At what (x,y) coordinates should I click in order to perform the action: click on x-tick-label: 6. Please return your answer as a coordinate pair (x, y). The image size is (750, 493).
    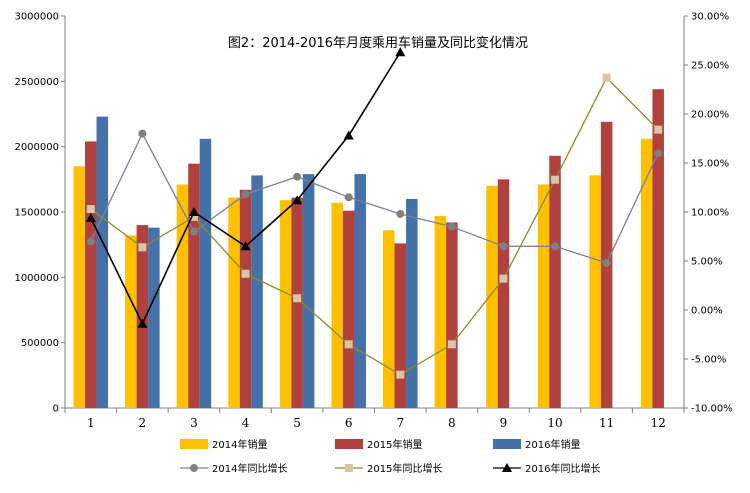
    Looking at the image, I should click on (349, 423).